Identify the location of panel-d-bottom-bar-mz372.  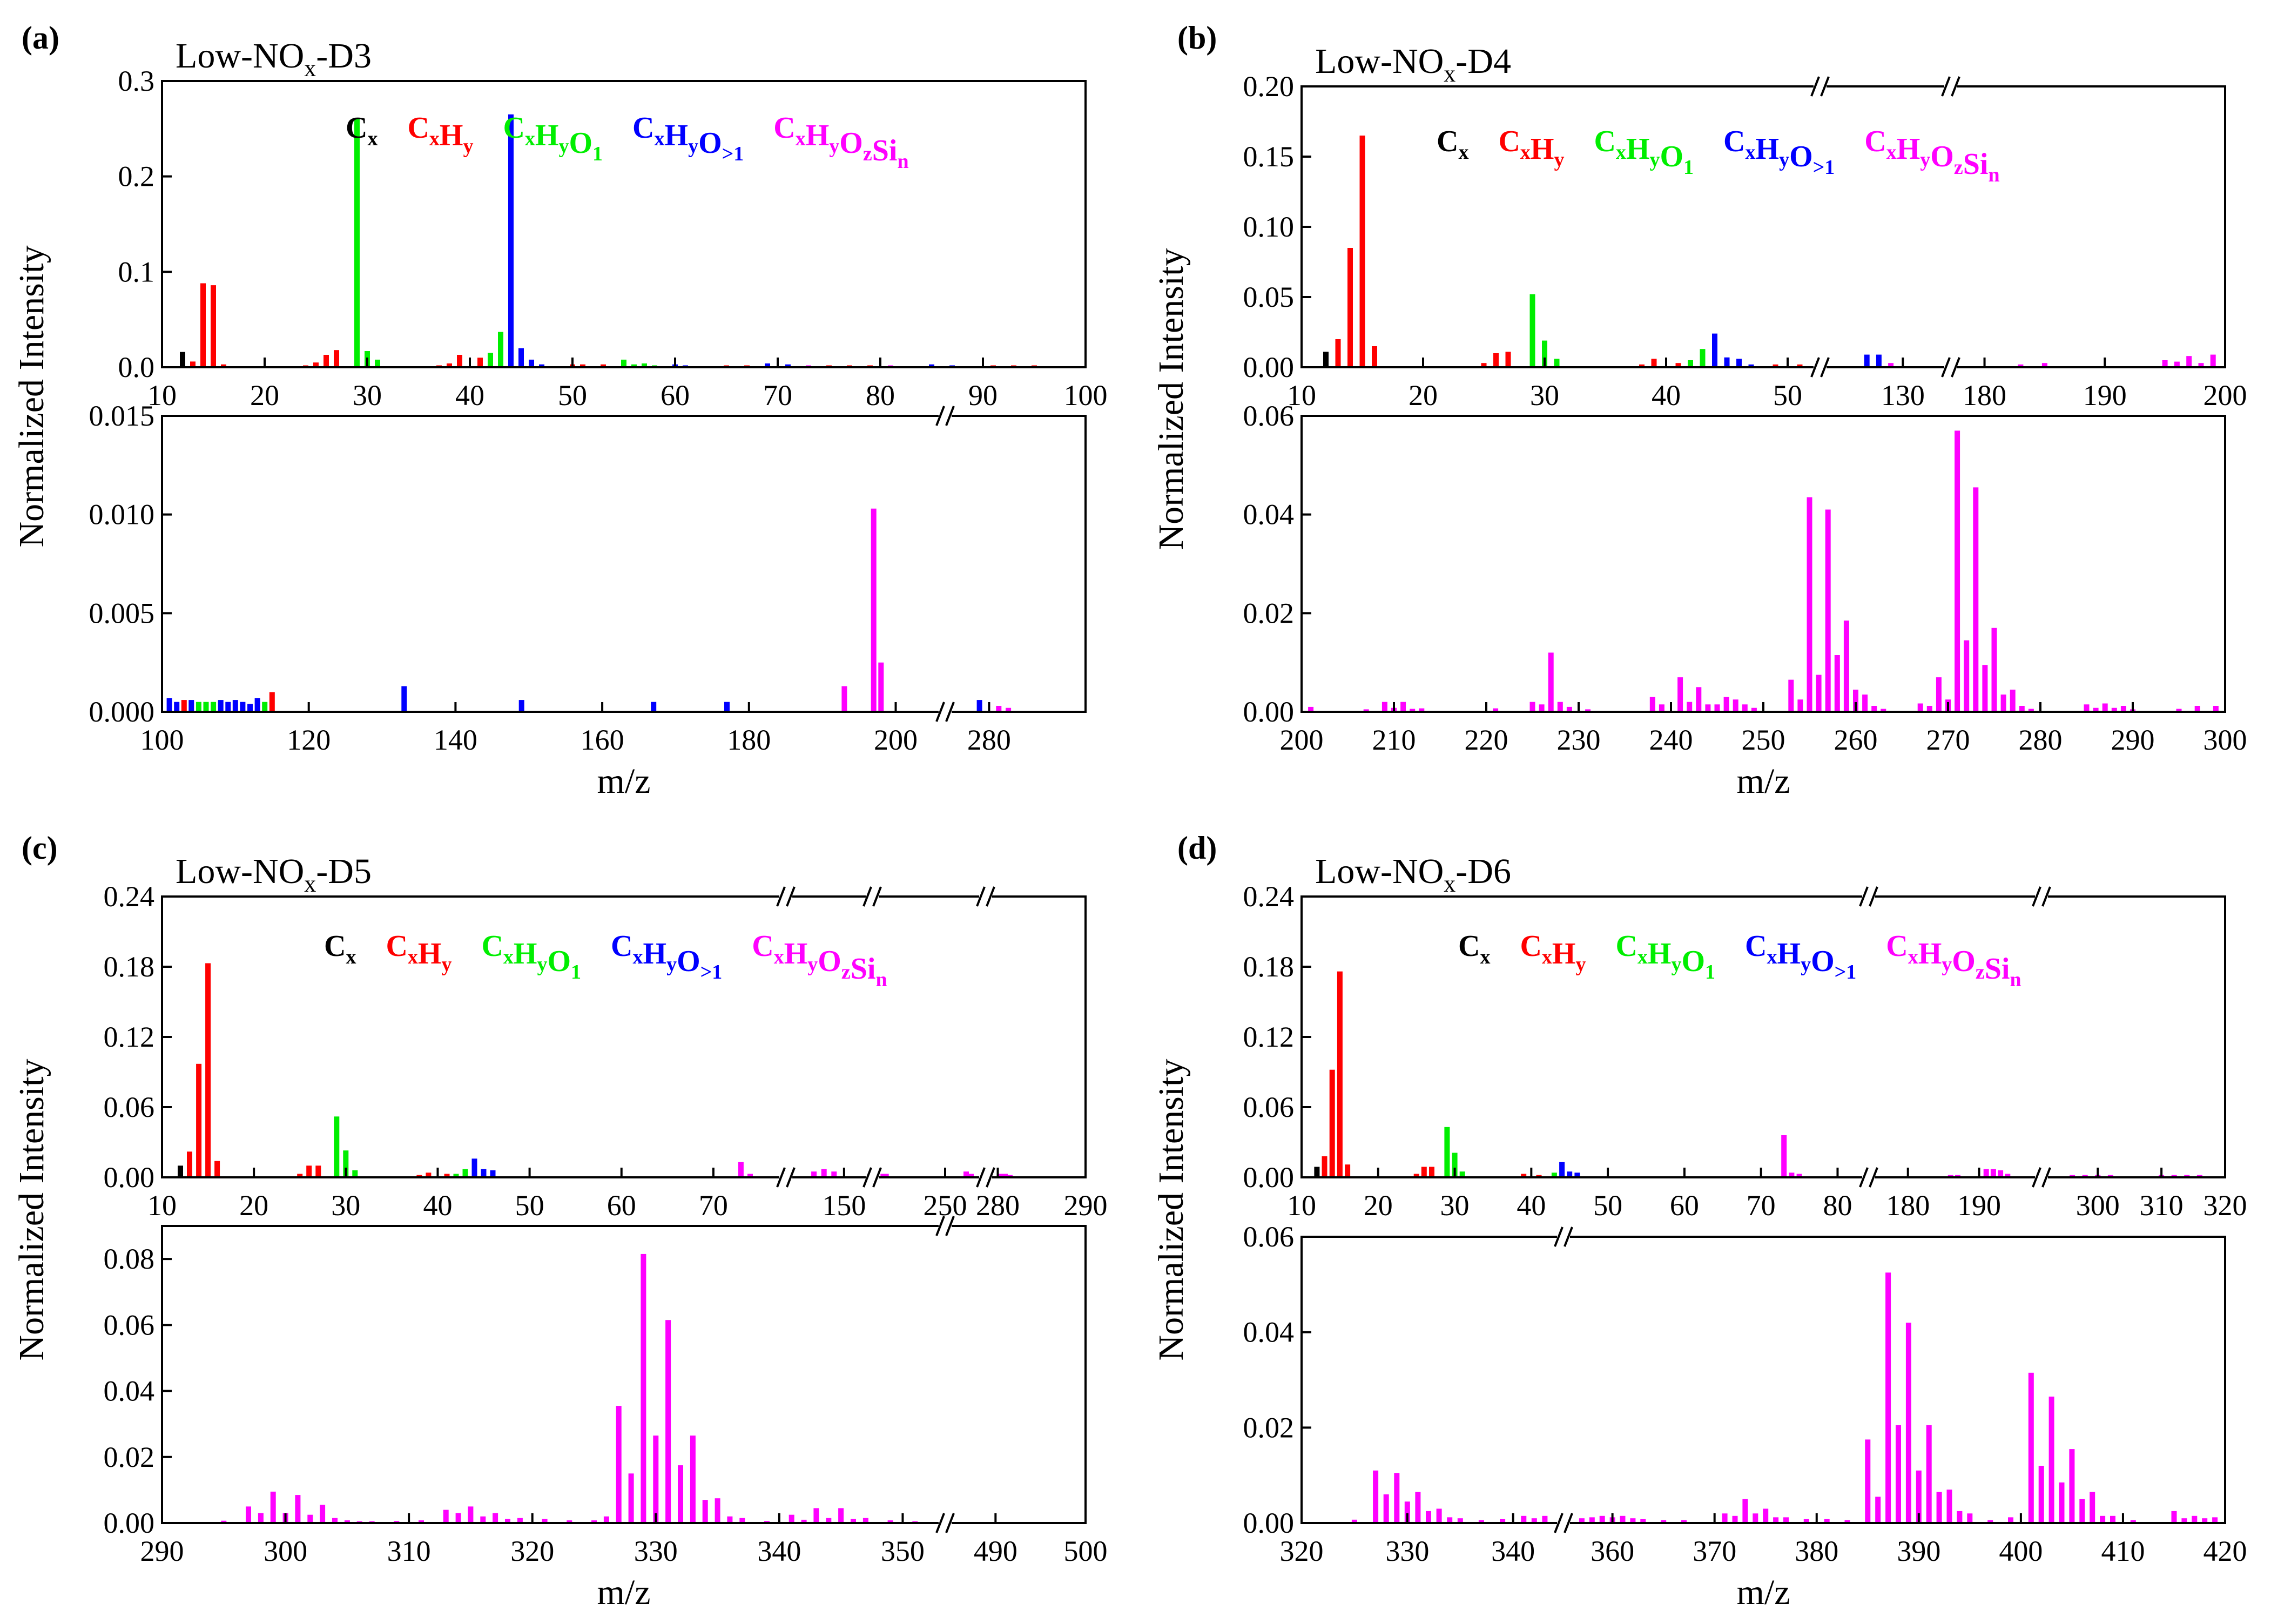
(1735, 1519).